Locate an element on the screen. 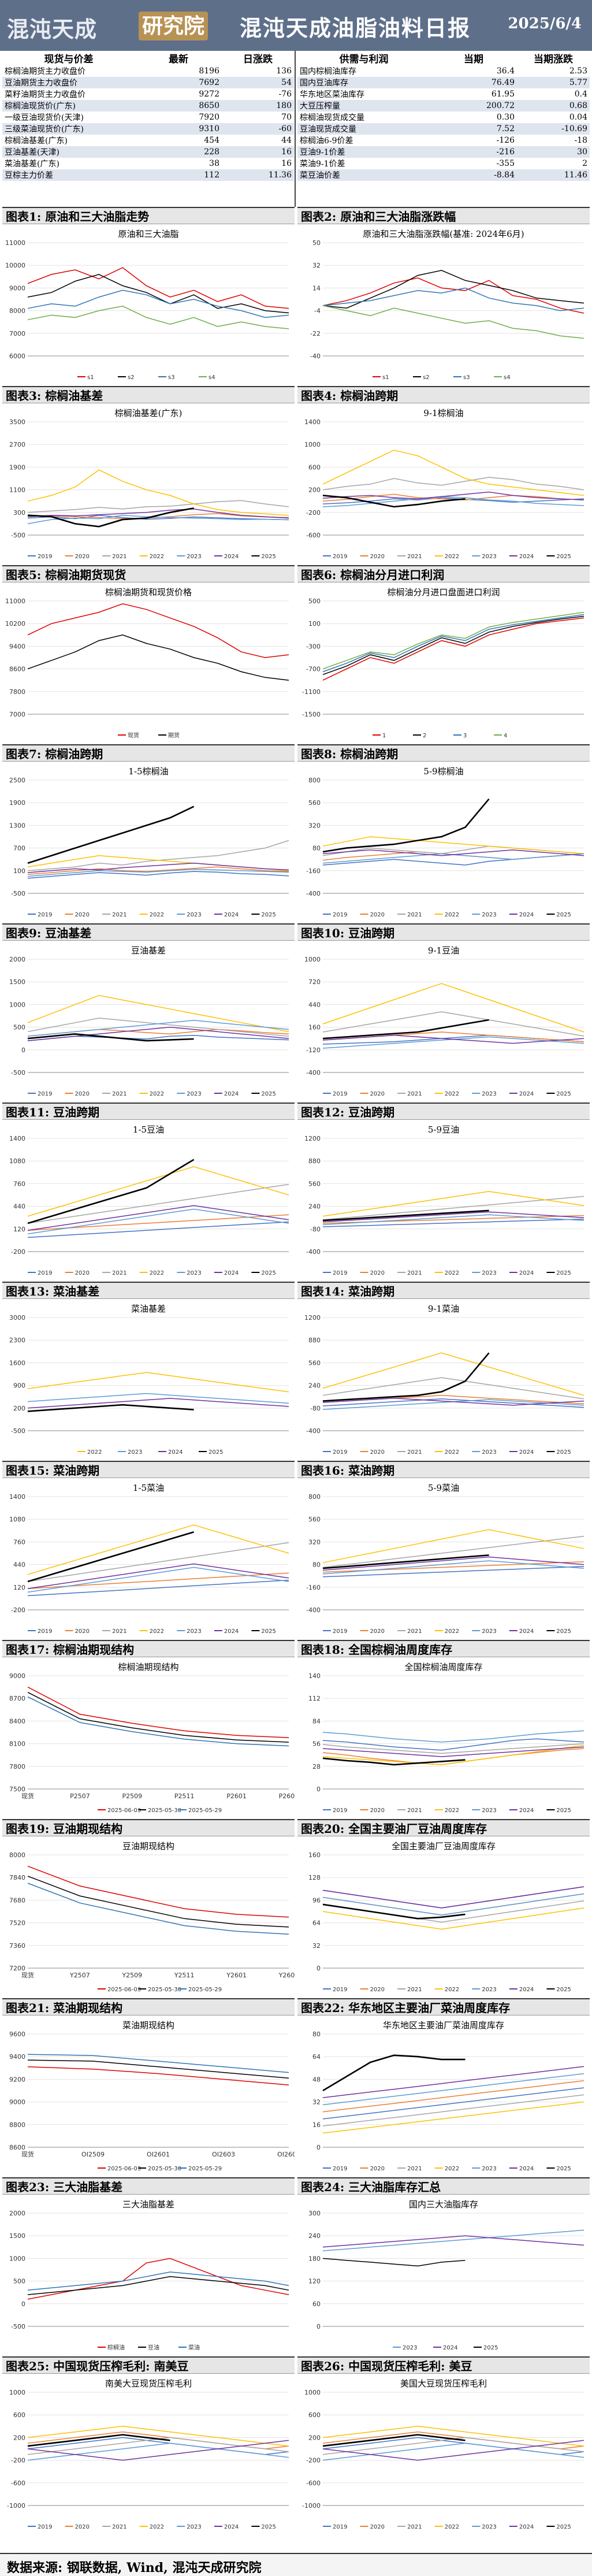  chart-title: 5-9棕榈油 is located at coordinates (443, 771).